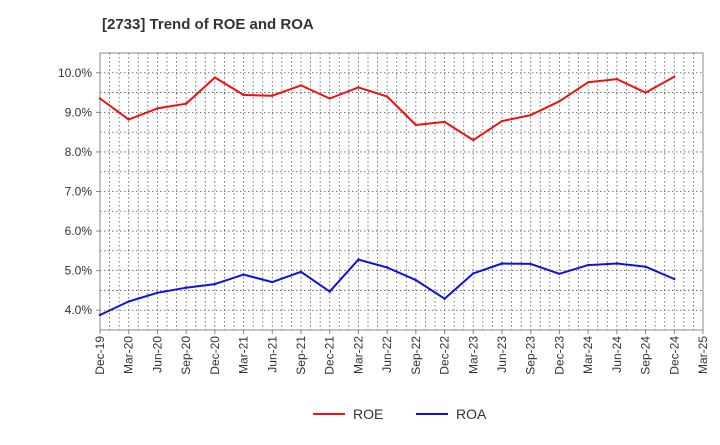 The width and height of the screenshot is (720, 445). Describe the element at coordinates (79, 271) in the screenshot. I see `y-tick-label: 5.0%` at that location.